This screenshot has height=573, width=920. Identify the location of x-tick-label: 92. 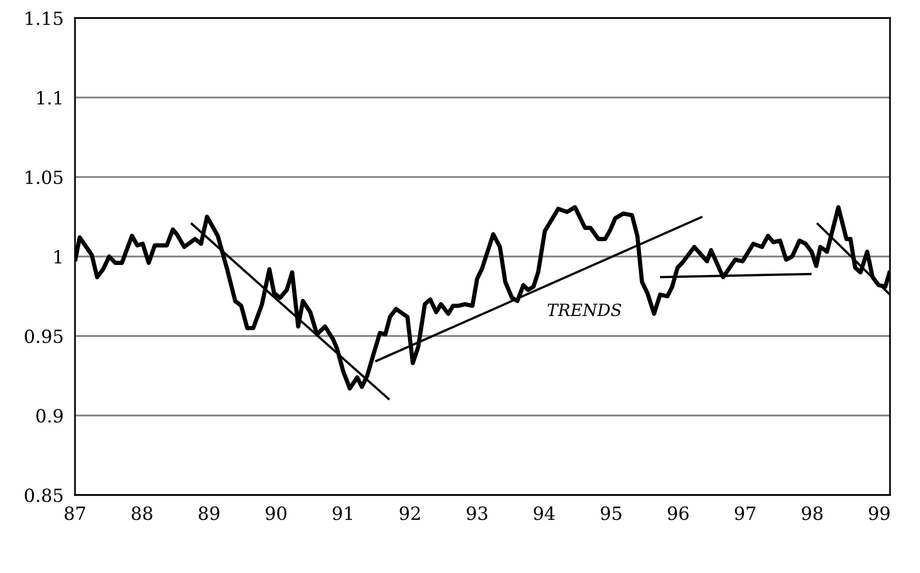
(410, 513).